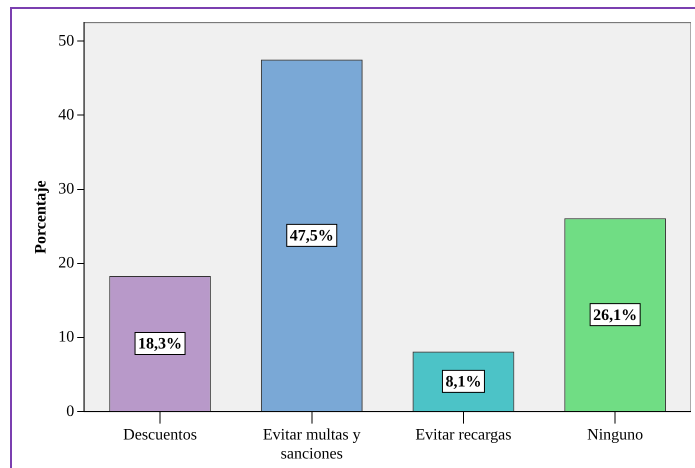 The width and height of the screenshot is (695, 468). What do you see at coordinates (463, 381) in the screenshot?
I see `data-label: 8,1%` at bounding box center [463, 381].